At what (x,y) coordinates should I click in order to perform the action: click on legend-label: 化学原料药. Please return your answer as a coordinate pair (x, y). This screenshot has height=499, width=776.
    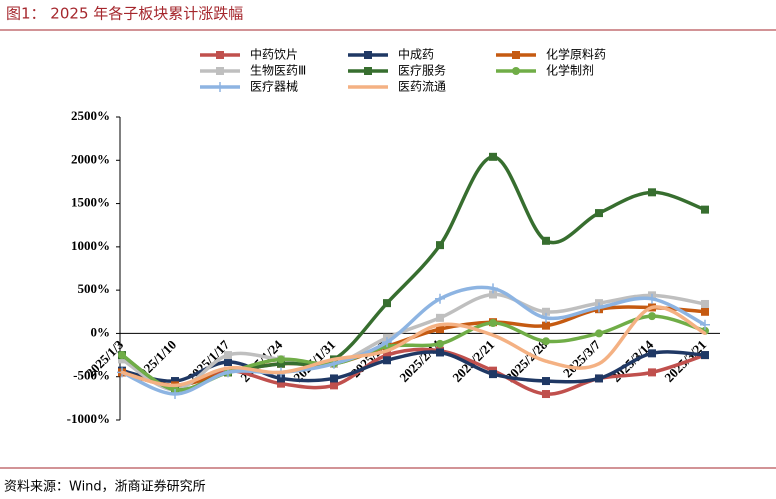
    Looking at the image, I should click on (576, 54).